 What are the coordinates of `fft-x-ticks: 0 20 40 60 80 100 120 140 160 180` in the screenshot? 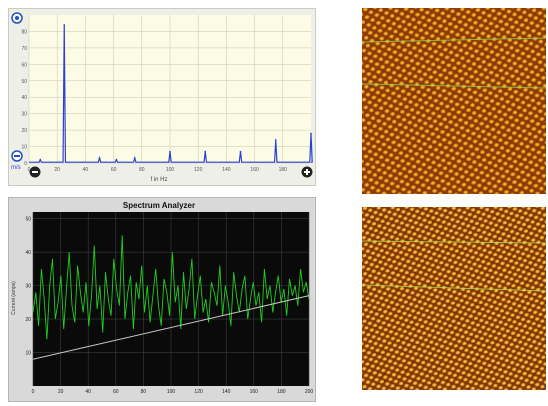 It's located at (158, 170).